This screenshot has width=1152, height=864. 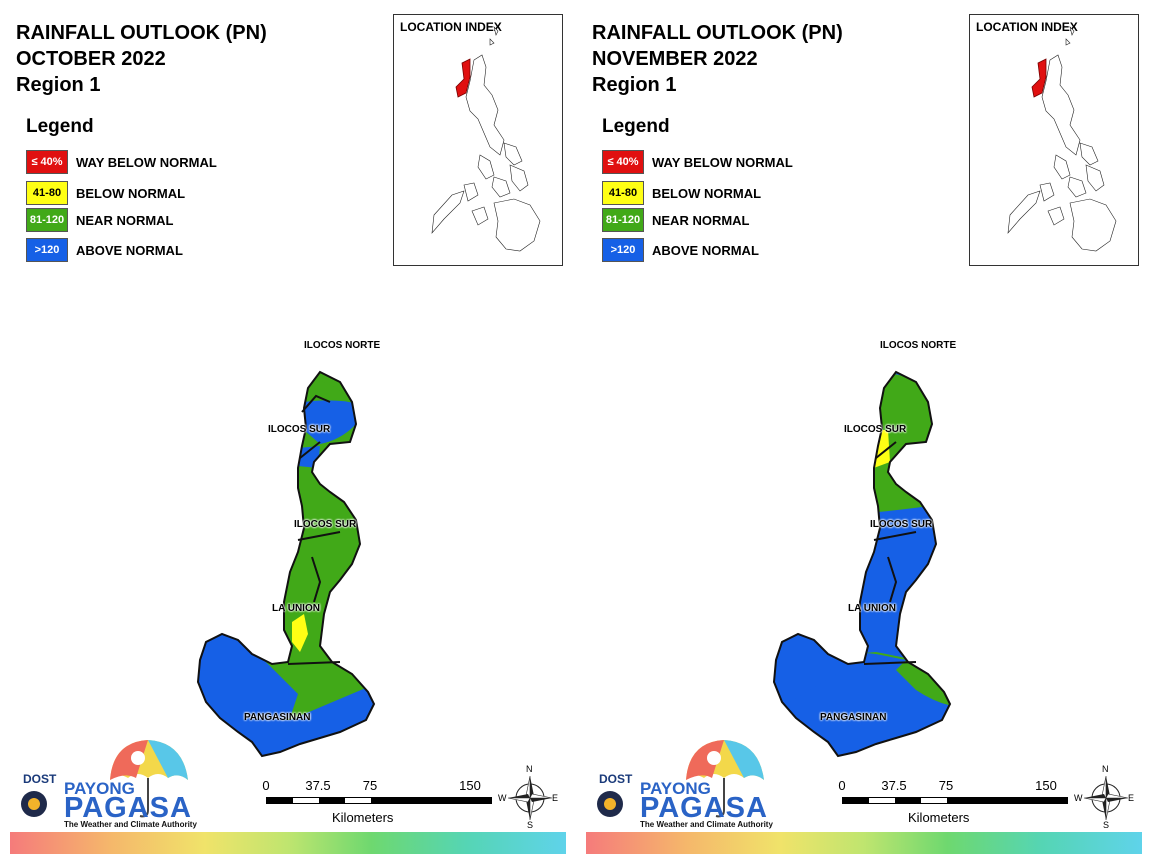 I want to click on title-month: NOVEMBER 2022, so click(x=675, y=59).